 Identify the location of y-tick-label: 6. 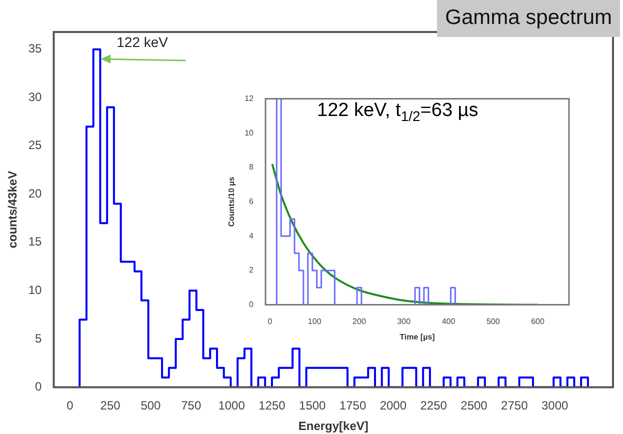
(251, 201).